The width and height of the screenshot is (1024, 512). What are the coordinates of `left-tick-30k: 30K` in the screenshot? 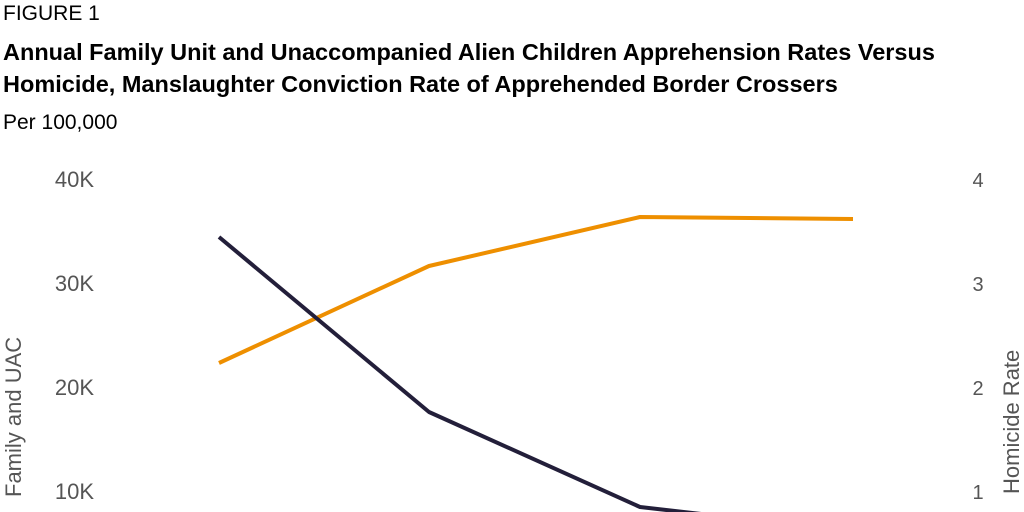 It's located at (74, 283).